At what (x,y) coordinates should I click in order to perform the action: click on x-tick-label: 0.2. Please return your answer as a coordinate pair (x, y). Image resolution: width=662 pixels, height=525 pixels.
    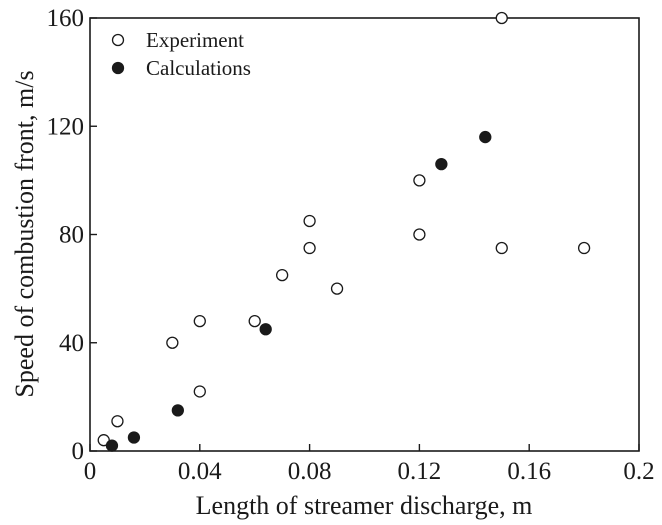
    Looking at the image, I should click on (638, 471).